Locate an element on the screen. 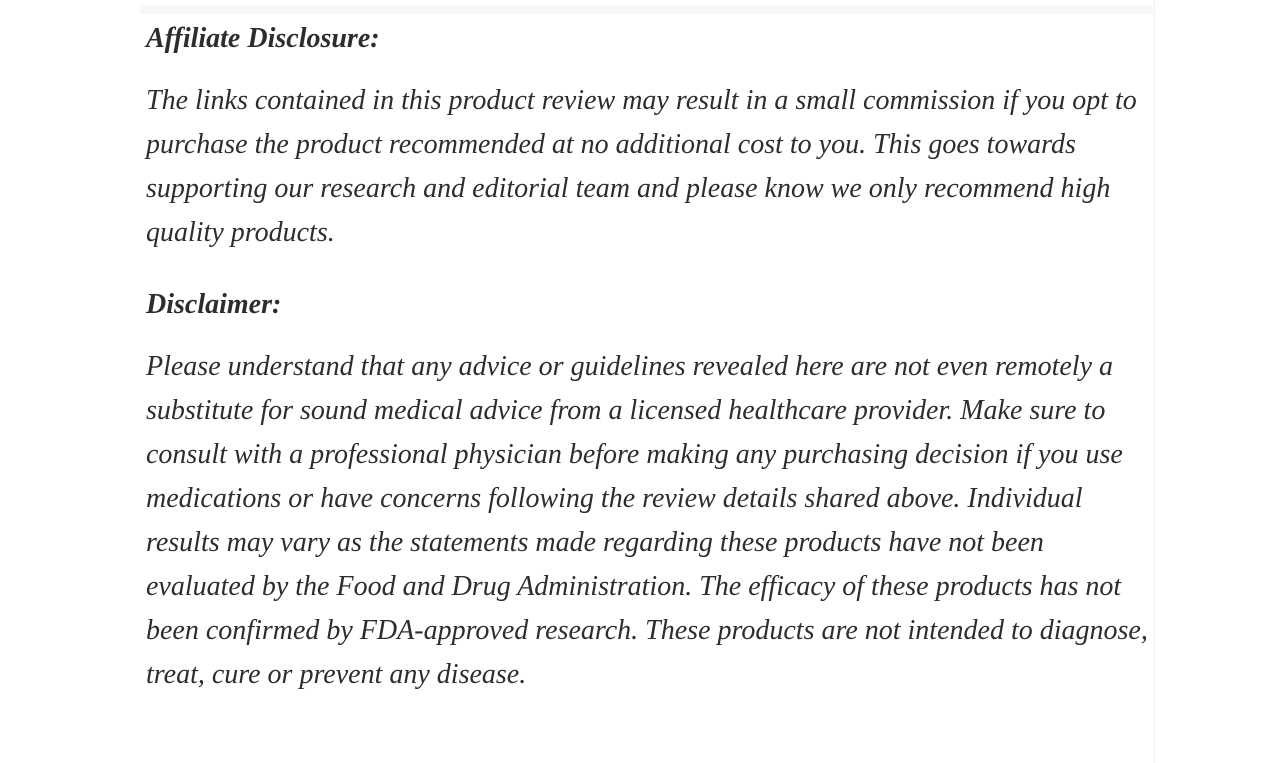 The height and width of the screenshot is (763, 1280). content-column-right-border is located at coordinates (1154, 381).